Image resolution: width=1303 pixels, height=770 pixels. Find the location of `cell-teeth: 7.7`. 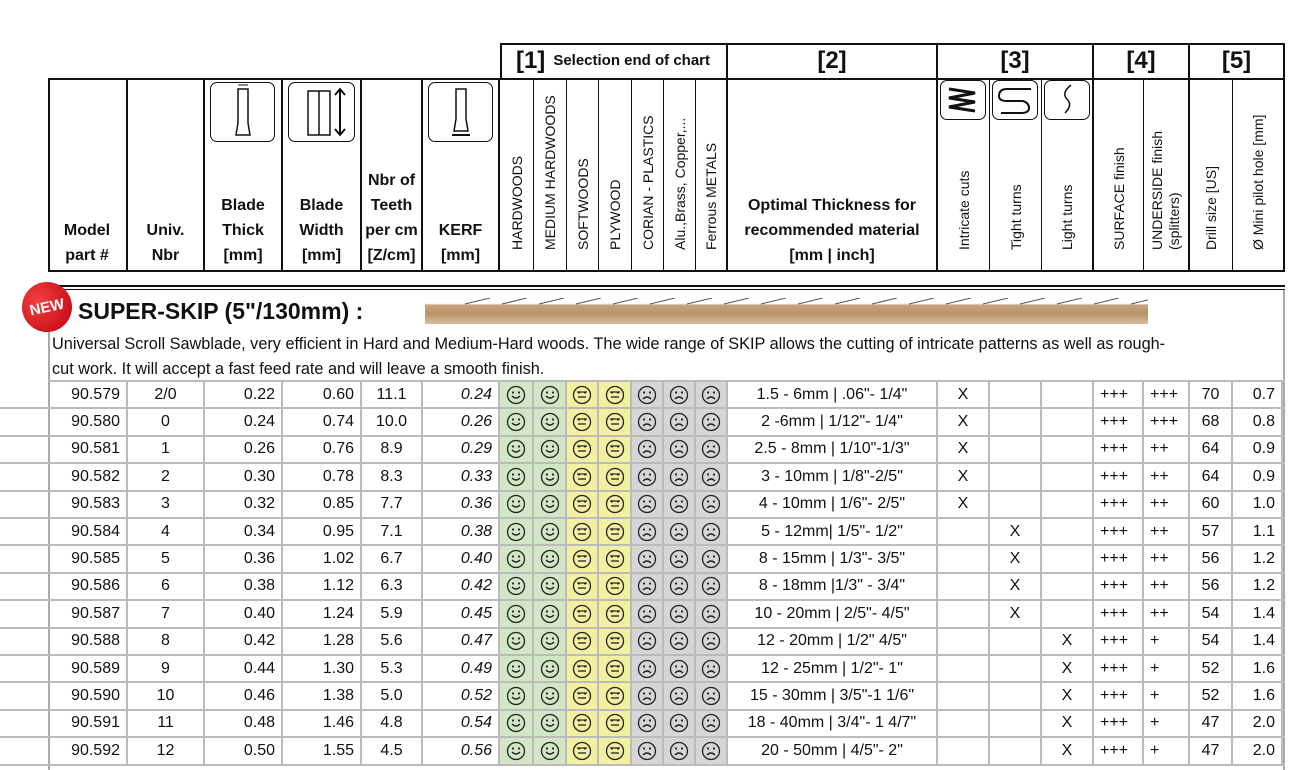

cell-teeth: 7.7 is located at coordinates (392, 504).